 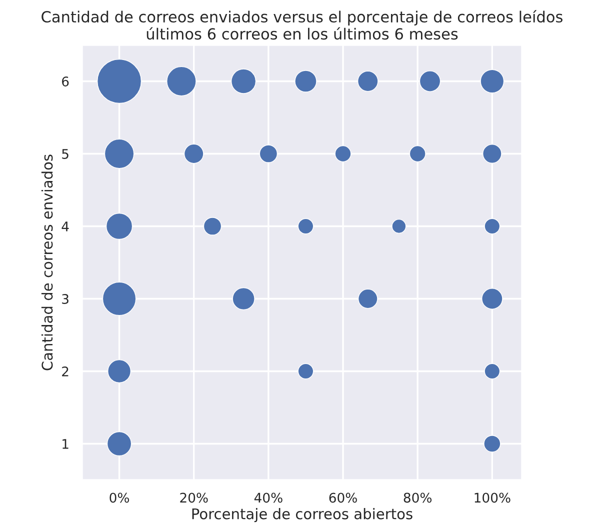 I want to click on y-tick-label: 6, so click(x=65, y=81).